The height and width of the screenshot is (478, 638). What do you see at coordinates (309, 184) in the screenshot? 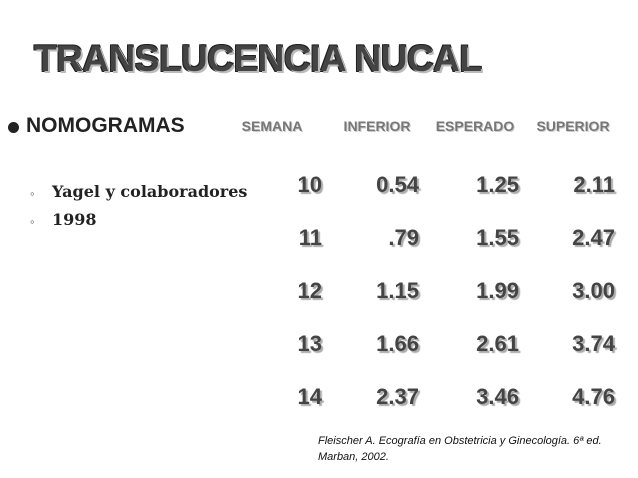
I see `table-cell: 10` at bounding box center [309, 184].